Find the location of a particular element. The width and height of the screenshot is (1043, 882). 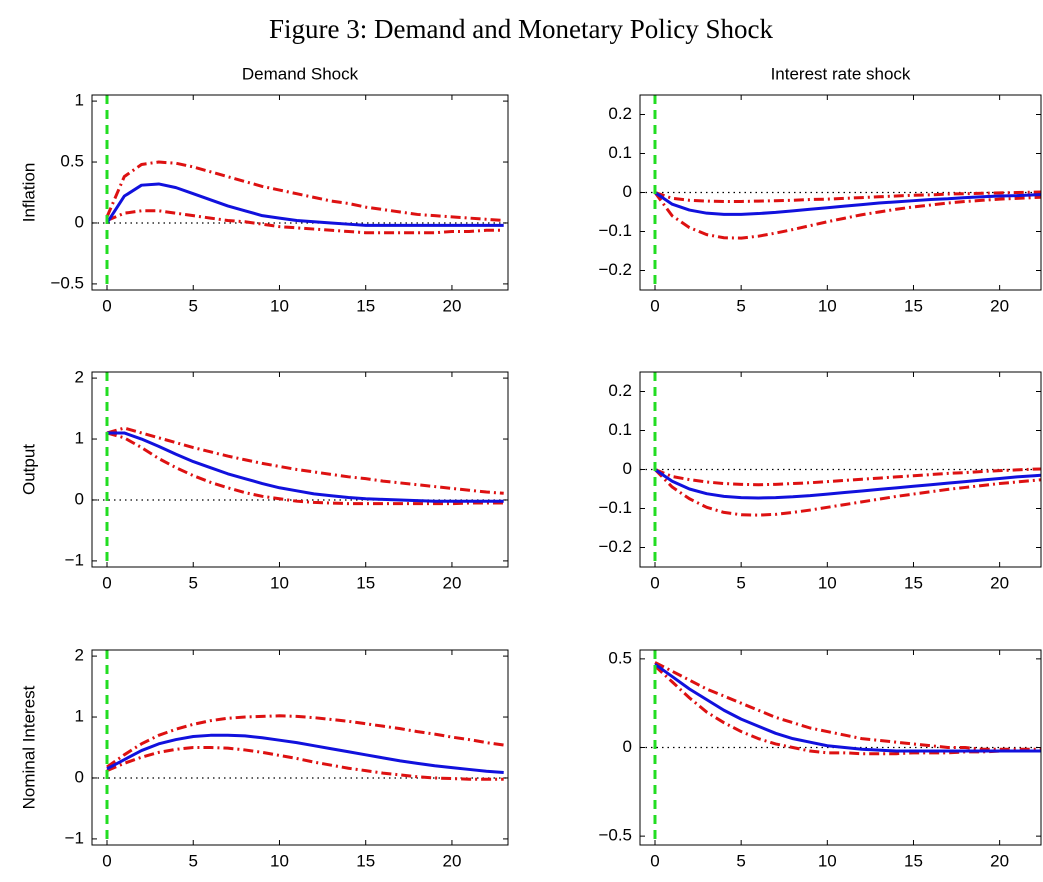

y-axis-label: Inflation is located at coordinates (28, 193).